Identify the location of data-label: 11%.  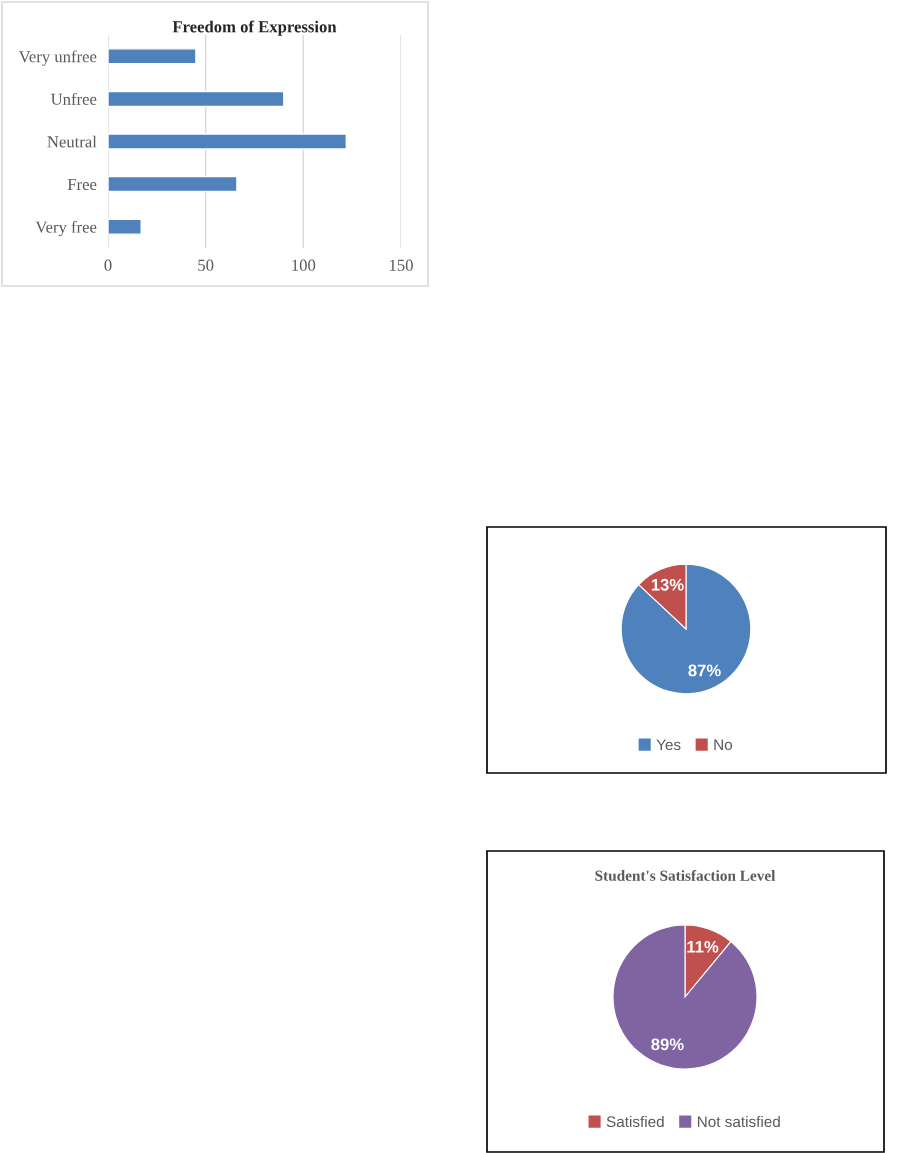
(703, 946).